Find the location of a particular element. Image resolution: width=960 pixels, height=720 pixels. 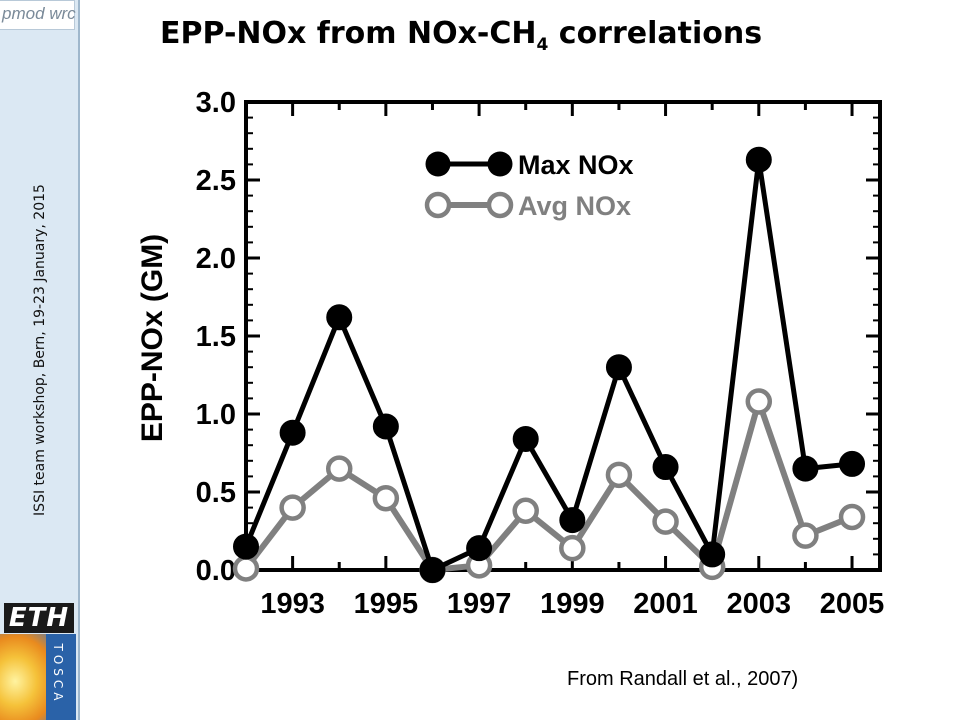

x-tick-label: 2003 is located at coordinates (759, 604).